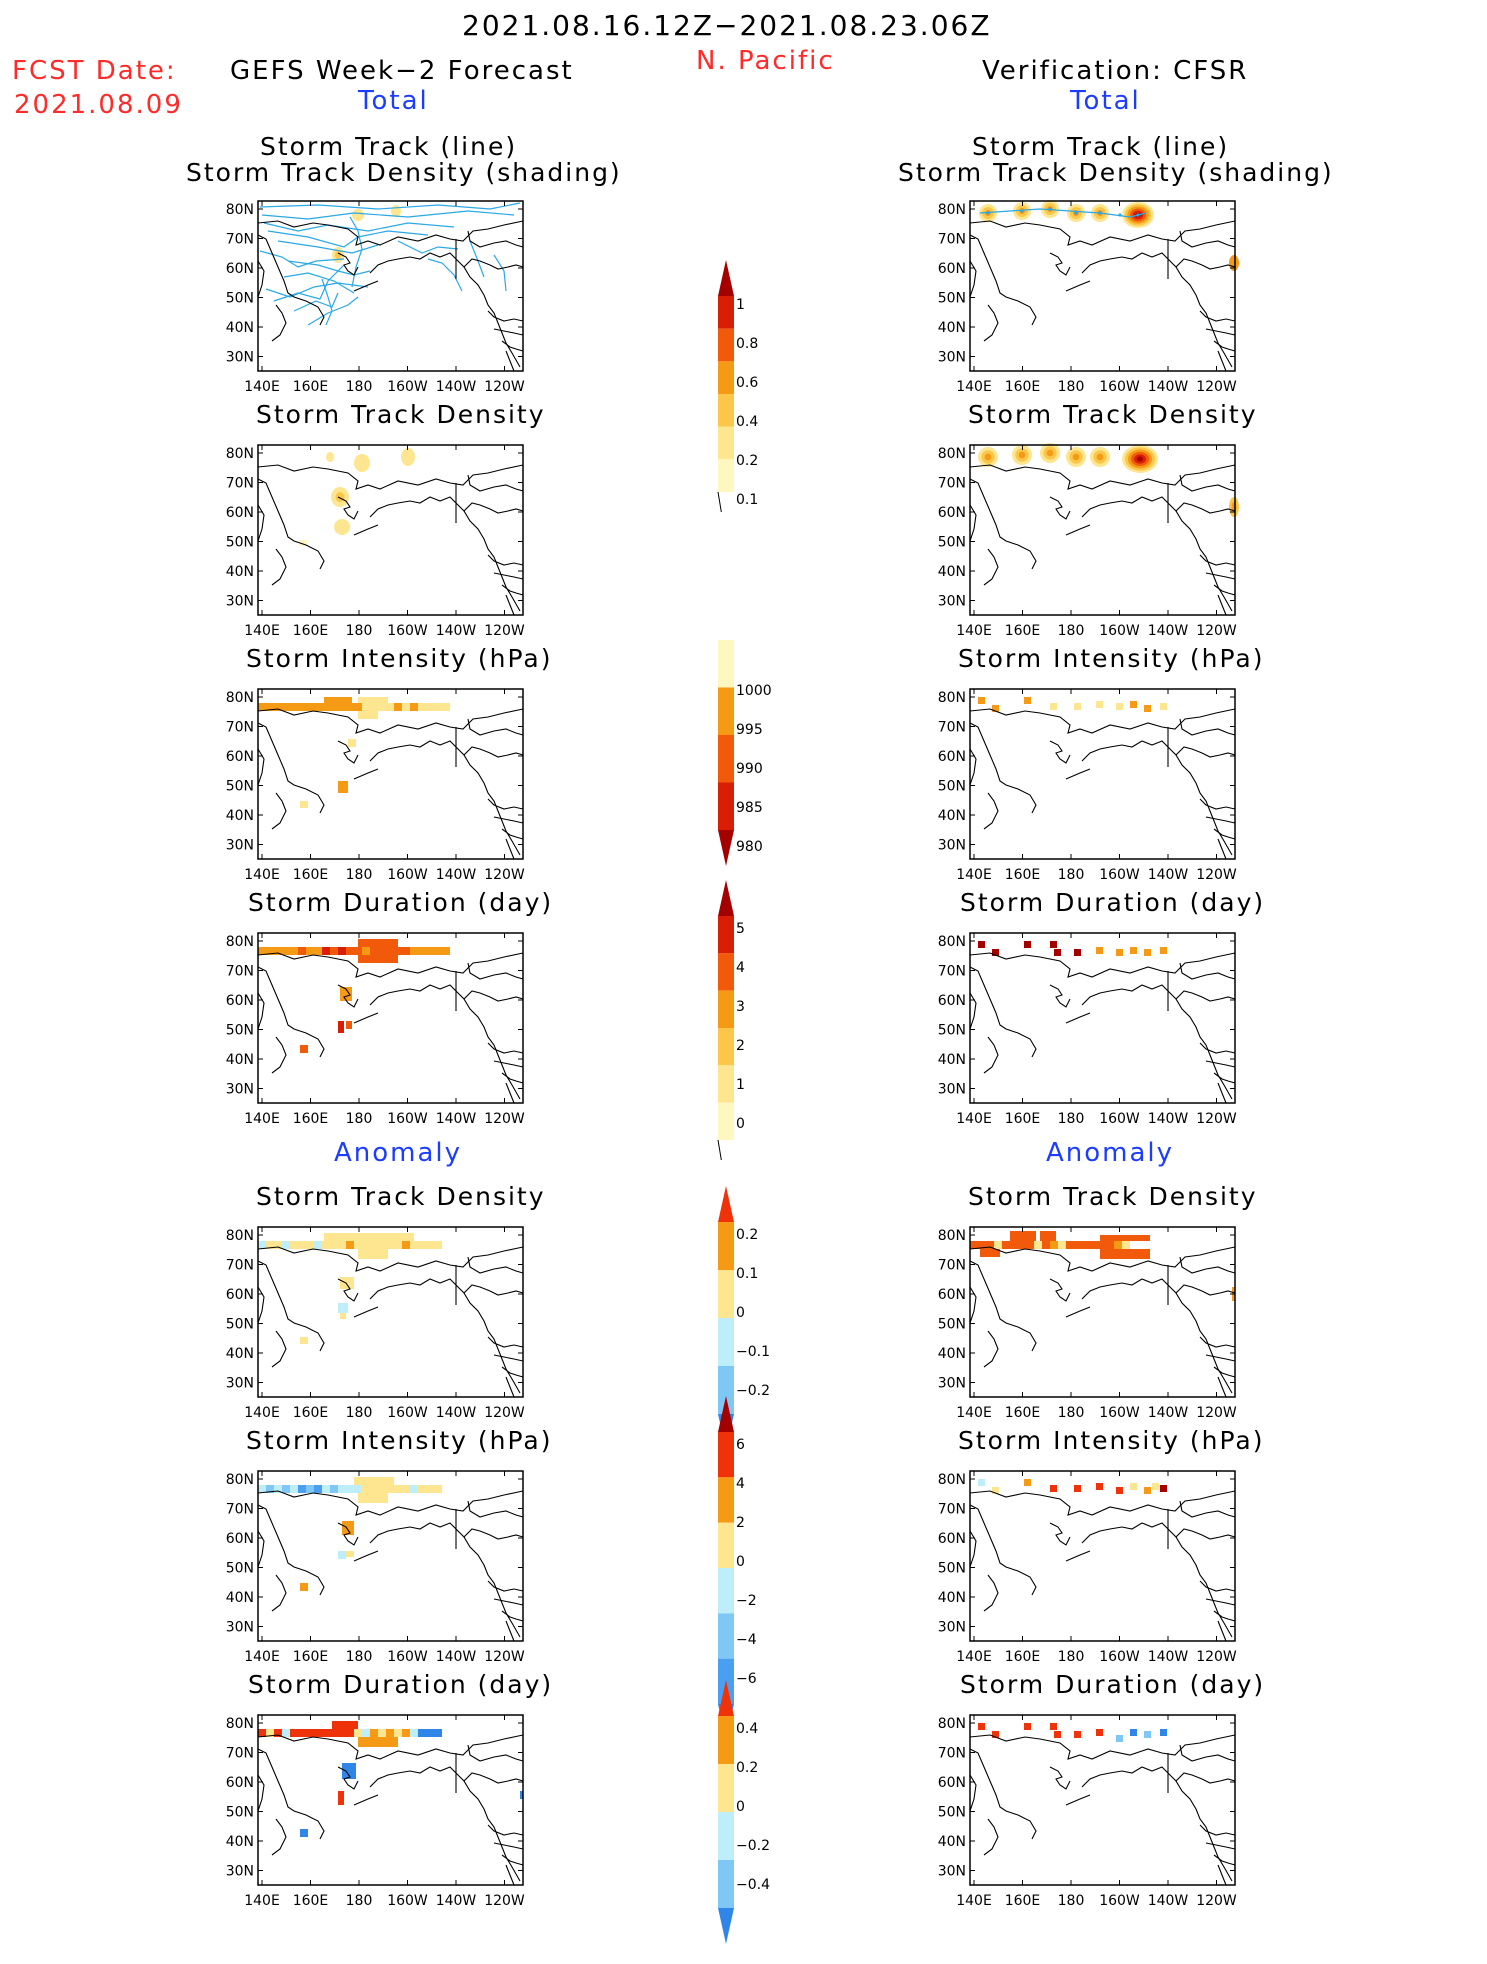  I want to click on left-anom-intensity-title: Storm Intensity (hPa), so click(399, 1440).